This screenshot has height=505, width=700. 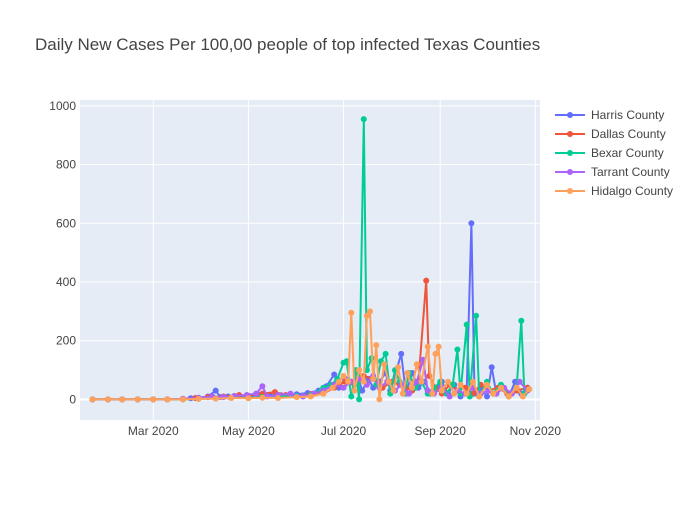 What do you see at coordinates (311, 355) in the screenshot?
I see `series-hidalgo-county` at bounding box center [311, 355].